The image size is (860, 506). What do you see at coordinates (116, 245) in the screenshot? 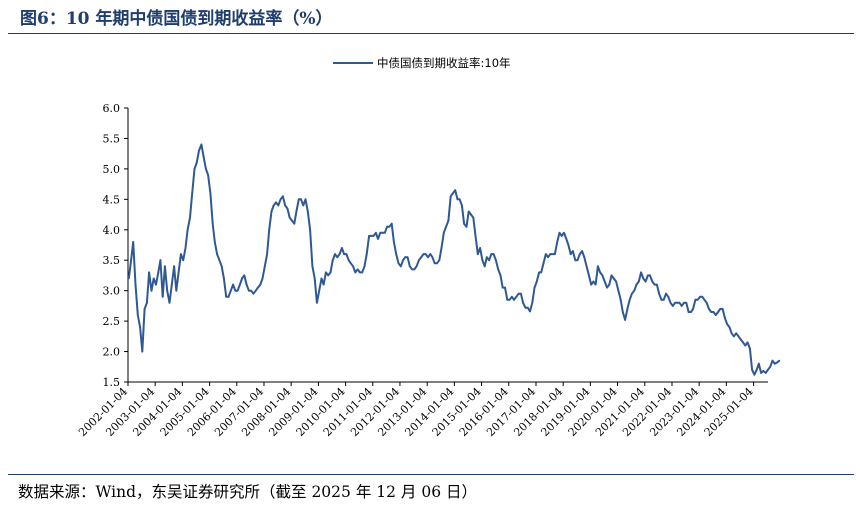
I see `y-axis: 1.5 2.0 2.5 3.0 3.5 4.0 4.5 5.0 5.5 6.0` at bounding box center [116, 245].